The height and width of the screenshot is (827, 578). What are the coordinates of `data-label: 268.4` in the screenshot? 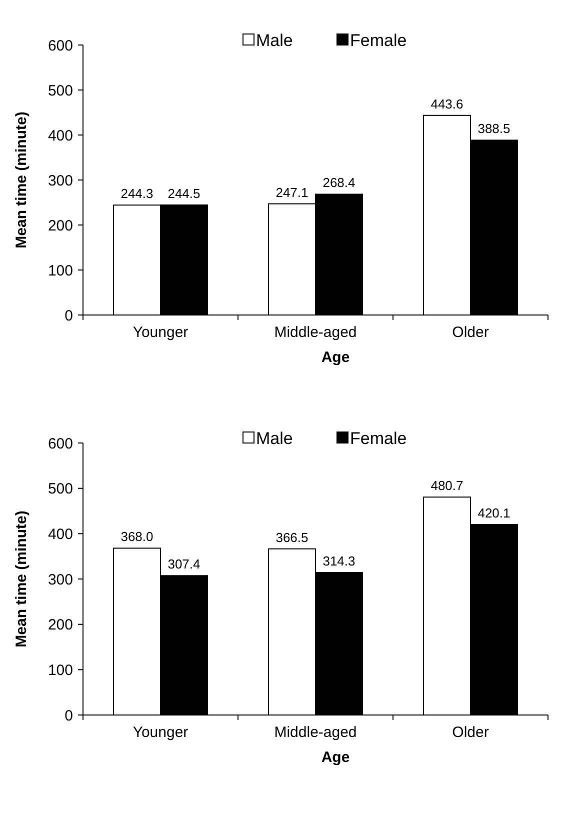 It's located at (339, 182).